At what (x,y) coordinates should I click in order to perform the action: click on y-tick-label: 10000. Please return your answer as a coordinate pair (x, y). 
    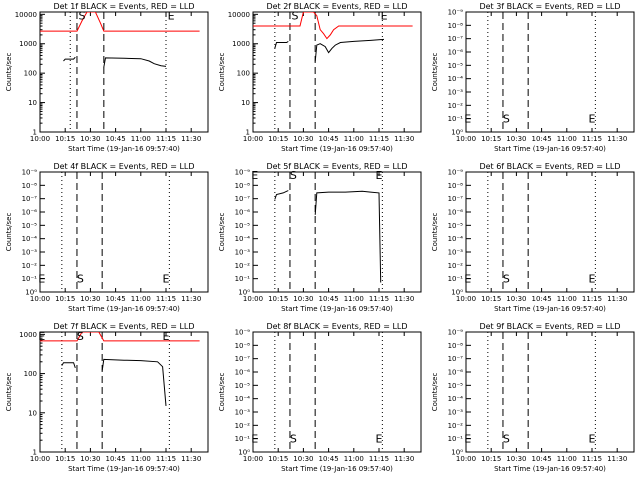
    Looking at the image, I should click on (239, 15).